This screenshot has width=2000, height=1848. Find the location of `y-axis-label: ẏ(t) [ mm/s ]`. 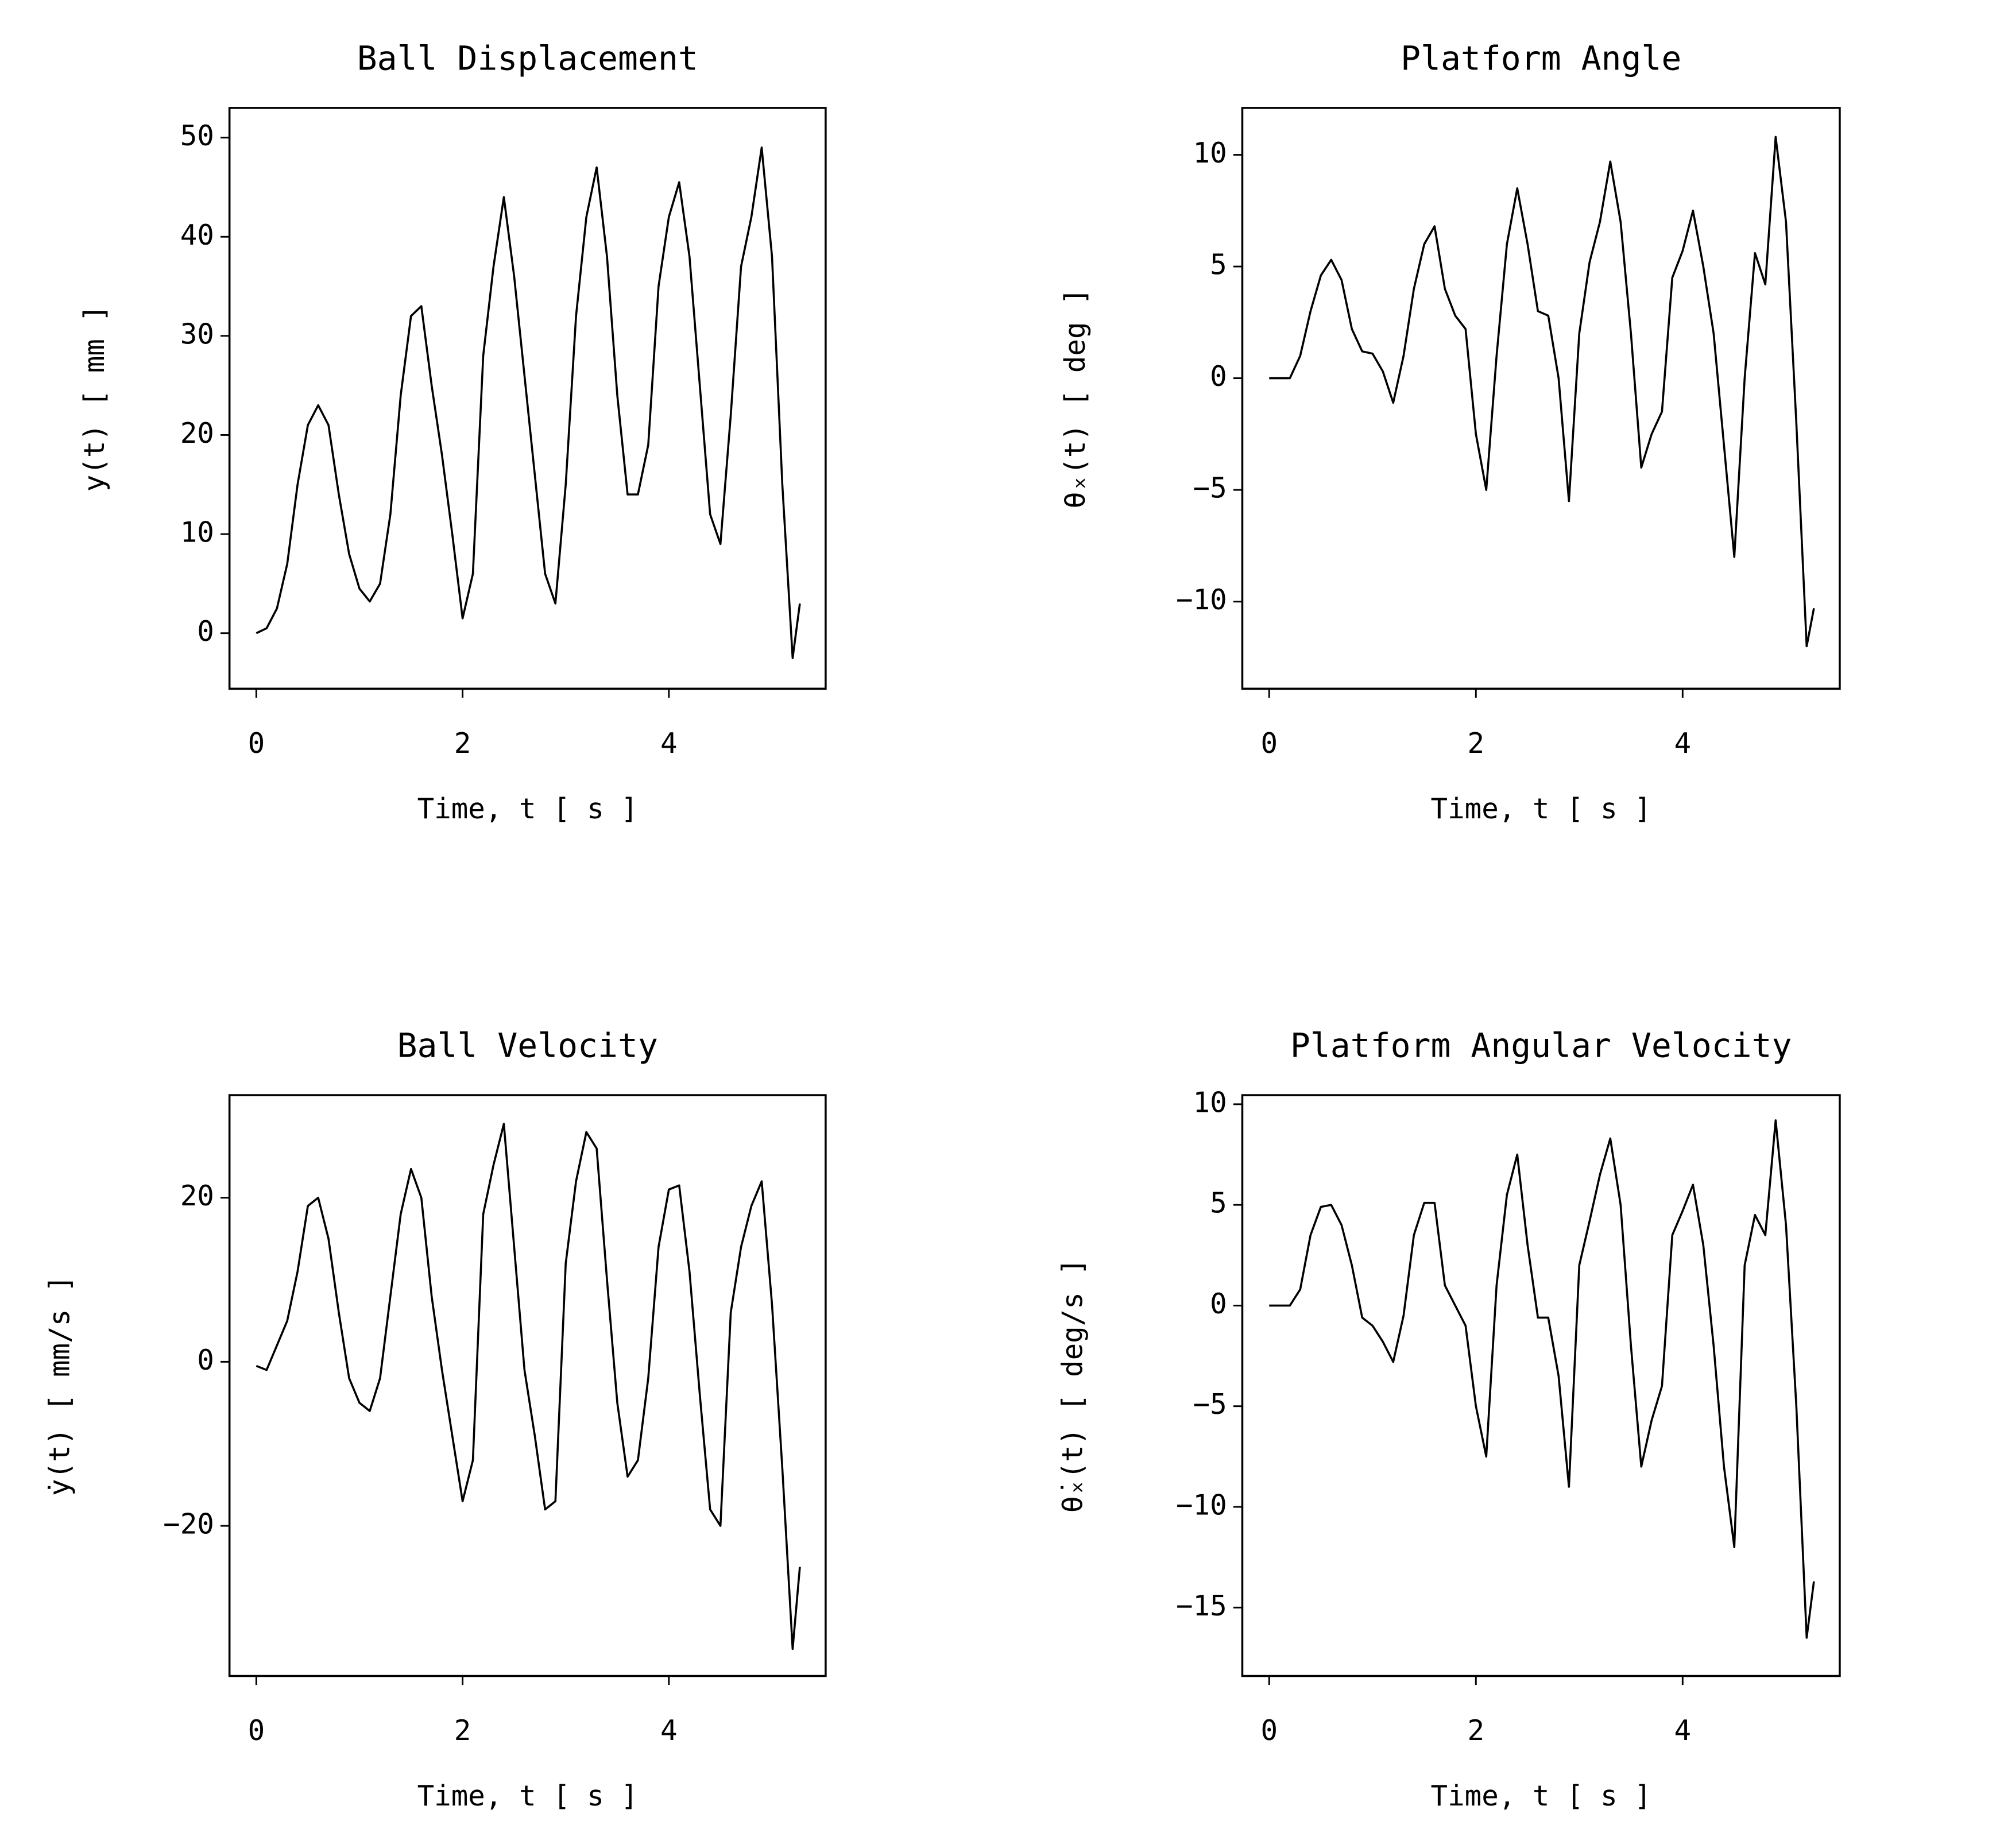

y-axis-label: ẏ(t) [ mm/s ] is located at coordinates (60, 1385).